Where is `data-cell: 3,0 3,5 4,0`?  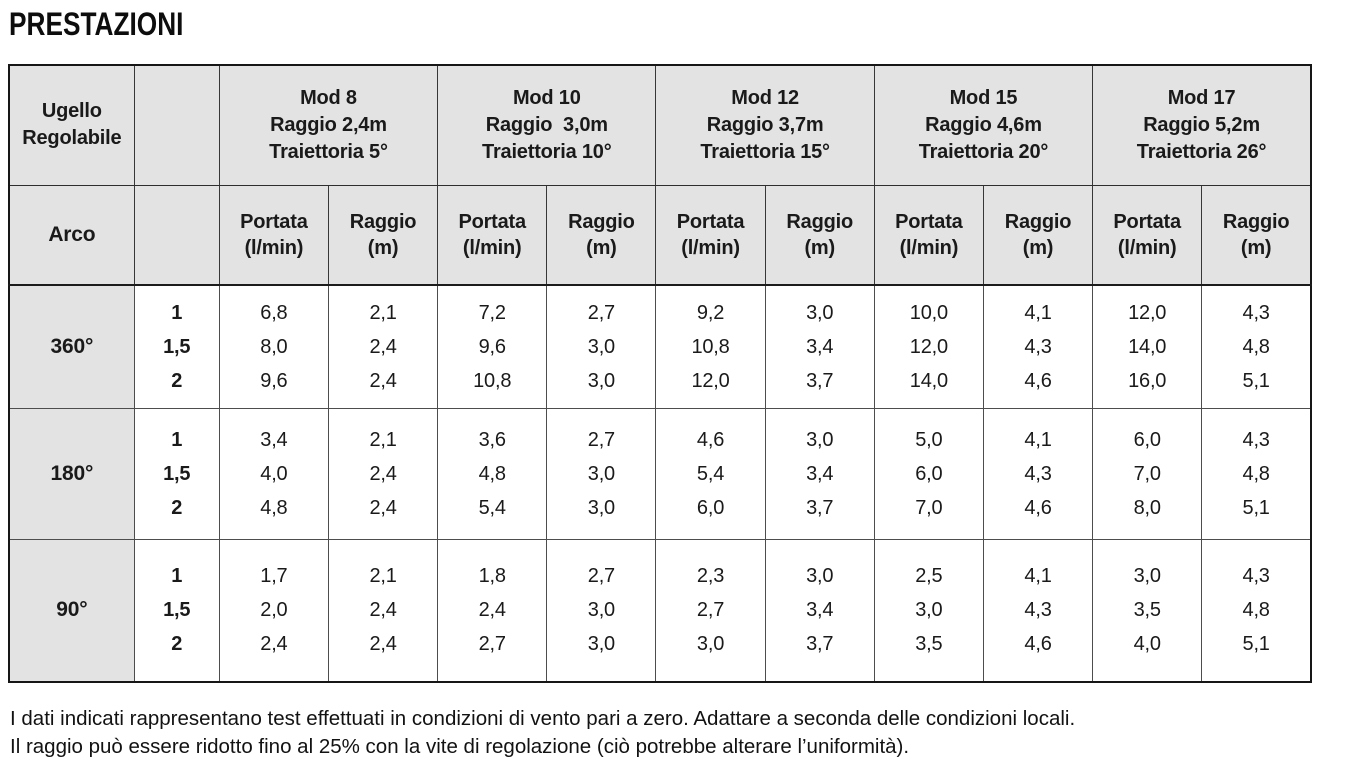 data-cell: 3,0 3,5 4,0 is located at coordinates (1147, 610).